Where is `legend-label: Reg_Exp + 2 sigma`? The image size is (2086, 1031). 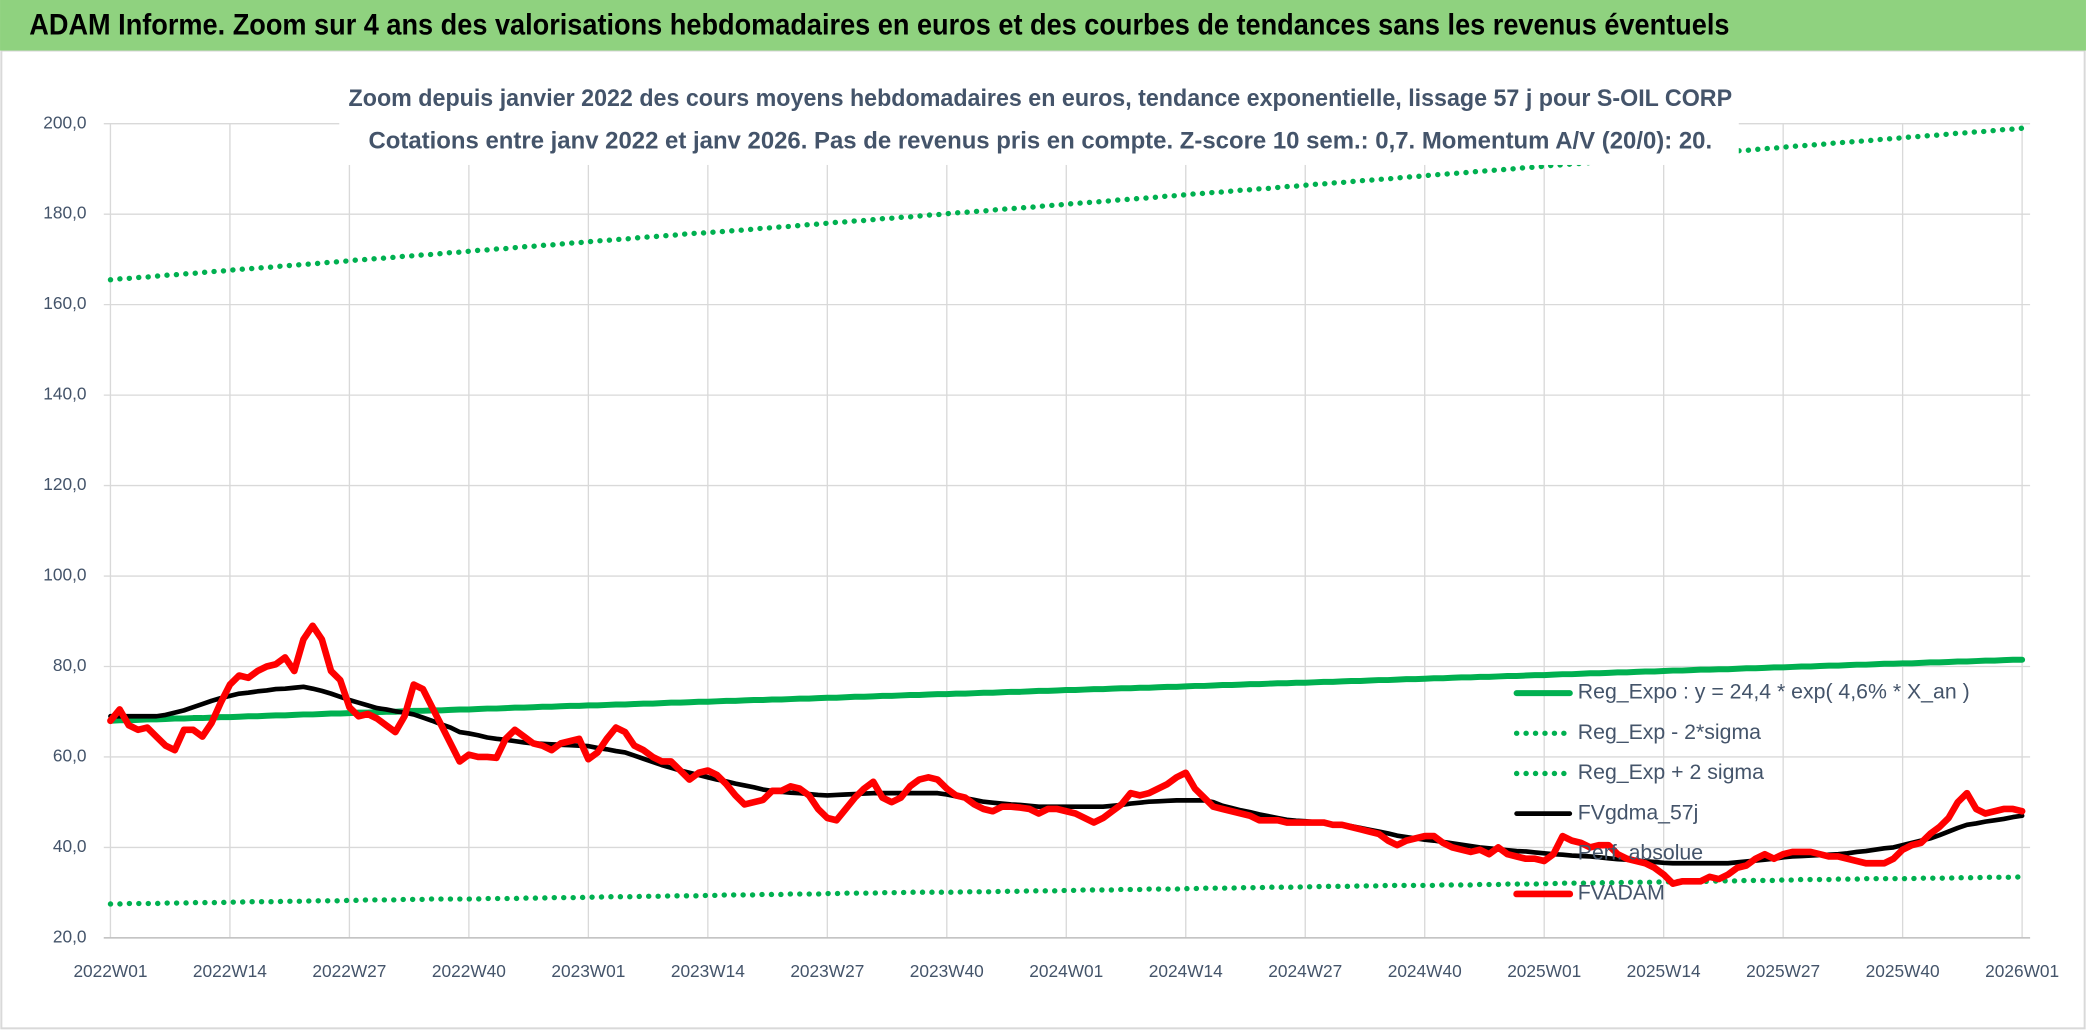
legend-label: Reg_Exp + 2 sigma is located at coordinates (1671, 772).